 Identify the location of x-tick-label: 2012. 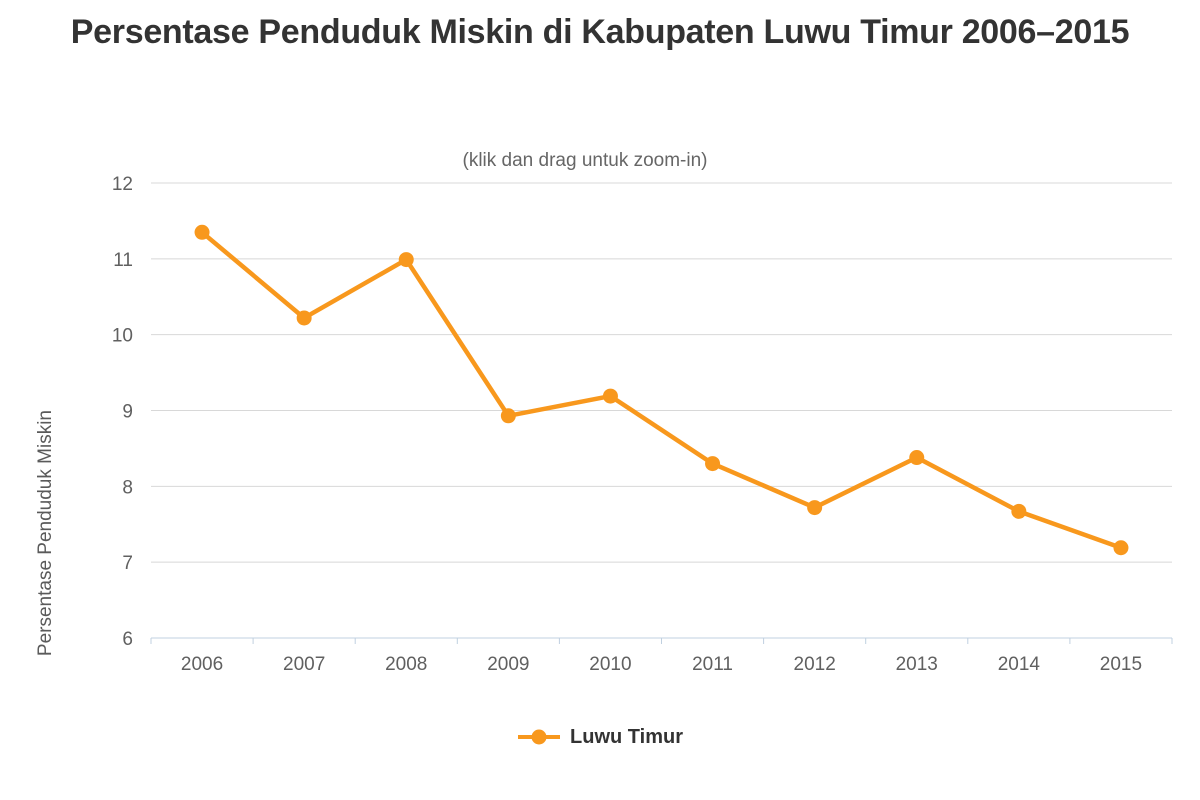
(815, 664).